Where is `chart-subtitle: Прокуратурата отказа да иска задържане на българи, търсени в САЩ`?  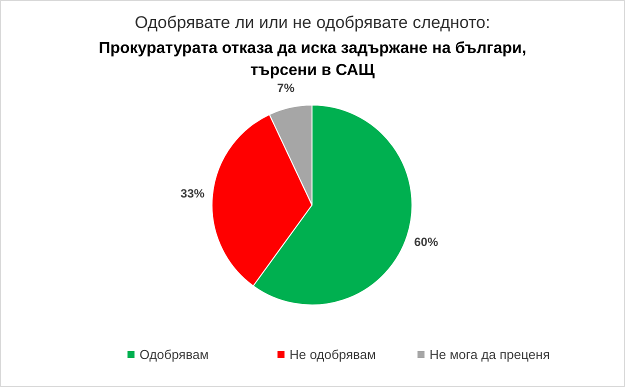
chart-subtitle: Прокуратурата отказа да иска задържане на българи, търсени в САЩ is located at coordinates (312, 59).